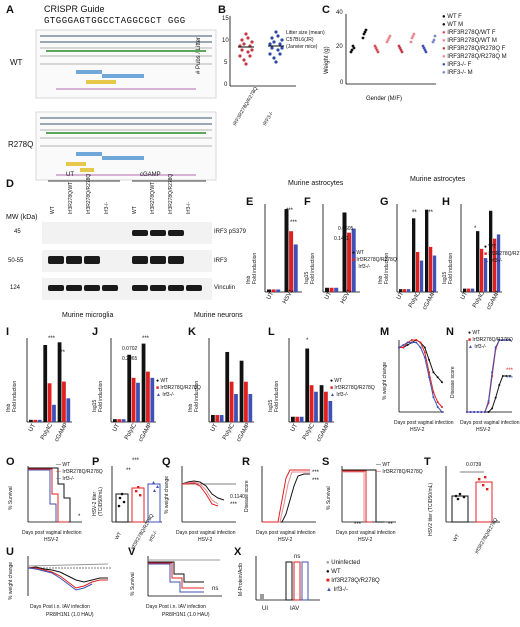 Image resolution: width=520 pixels, height=627 pixels. What do you see at coordinates (283, 248) in the screenshot?
I see `chart-e` at bounding box center [283, 248].